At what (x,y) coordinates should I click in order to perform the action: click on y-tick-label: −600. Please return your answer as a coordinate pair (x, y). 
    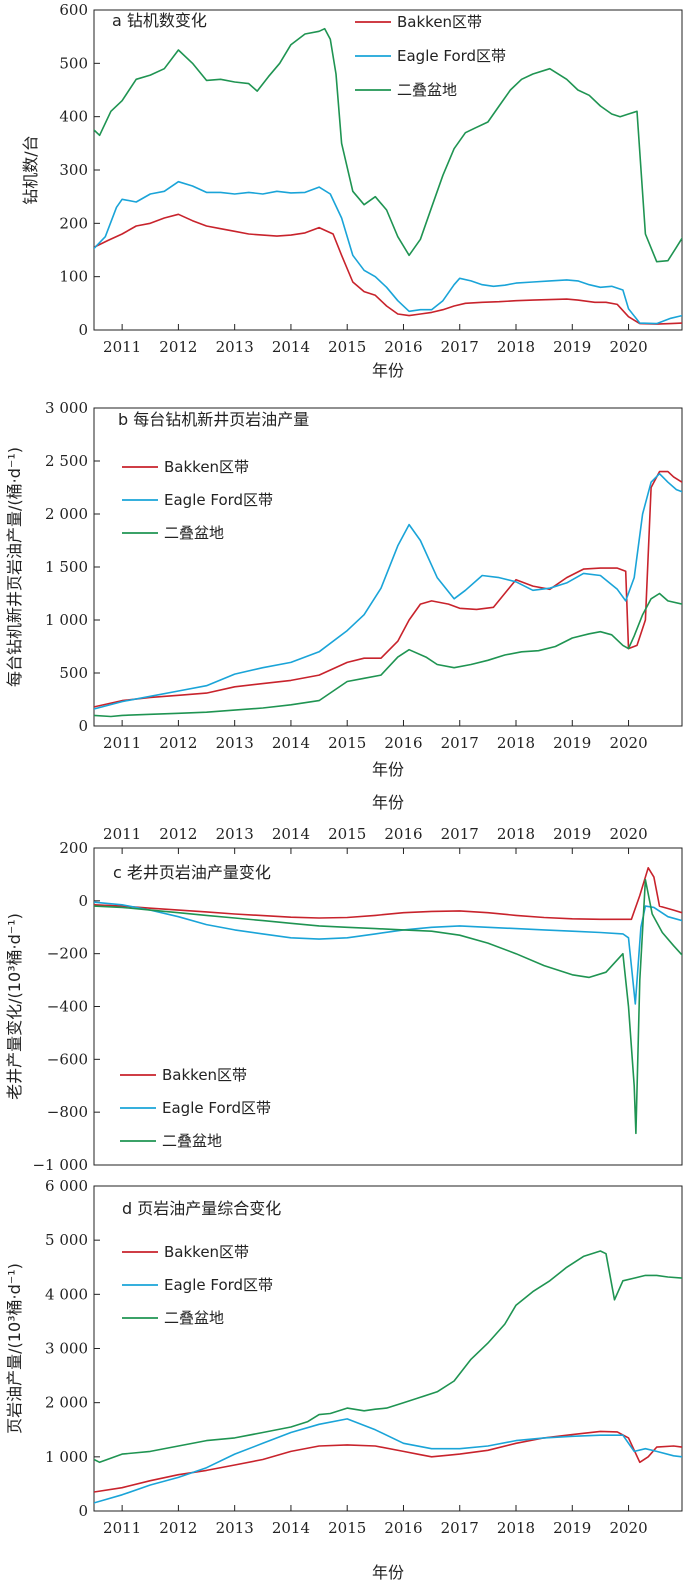
    Looking at the image, I should click on (67, 1059).